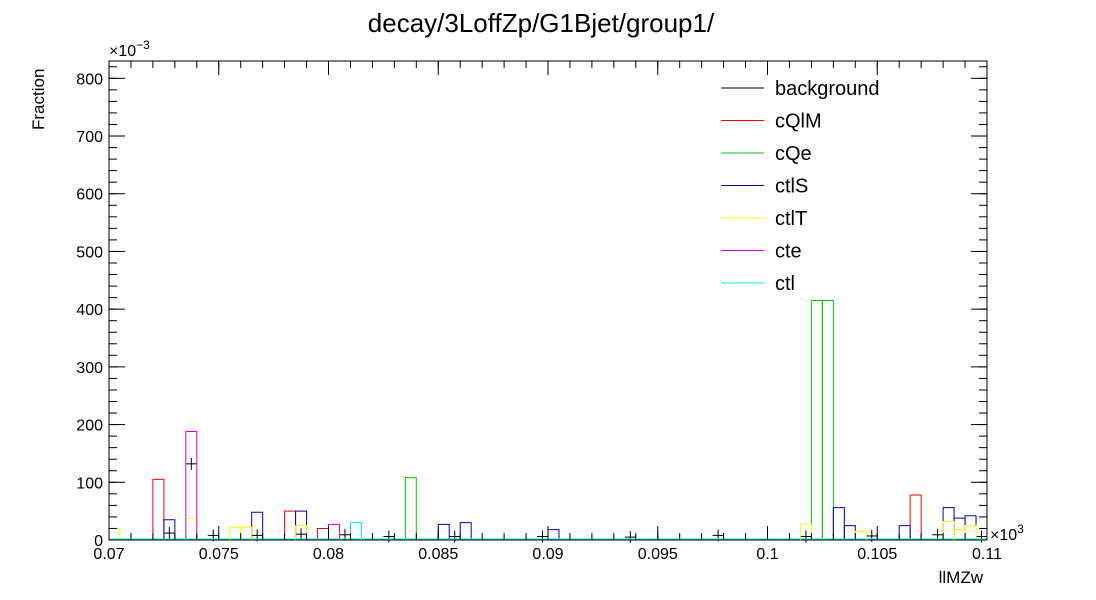  Describe the element at coordinates (764, 187) in the screenshot. I see `legend-entry-ctlS: ctlS` at that location.